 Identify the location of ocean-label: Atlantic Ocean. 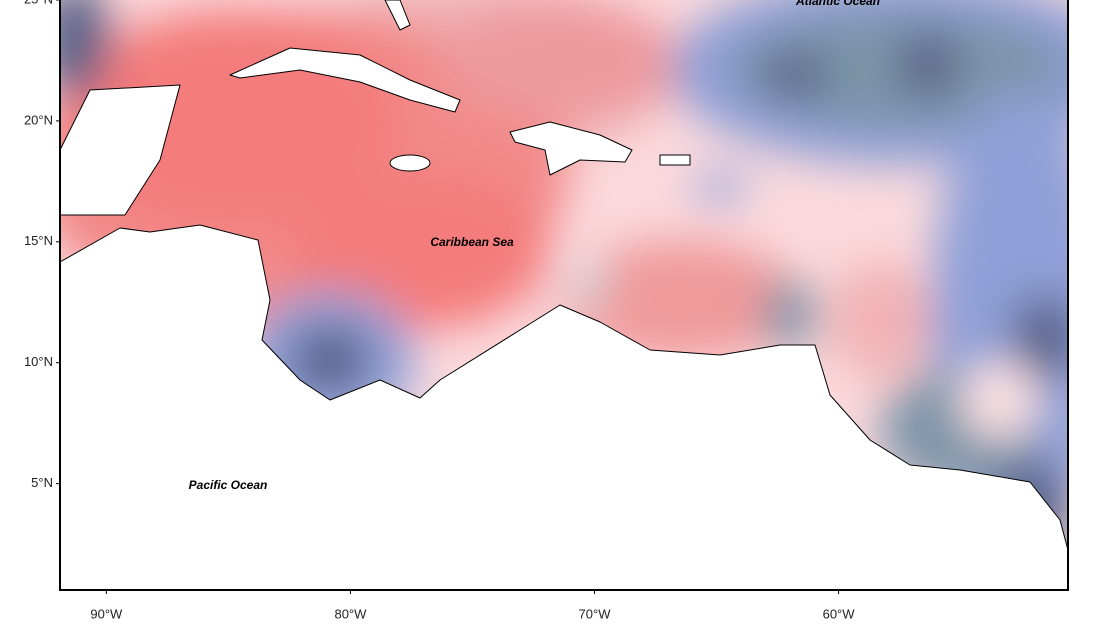
(837, 4).